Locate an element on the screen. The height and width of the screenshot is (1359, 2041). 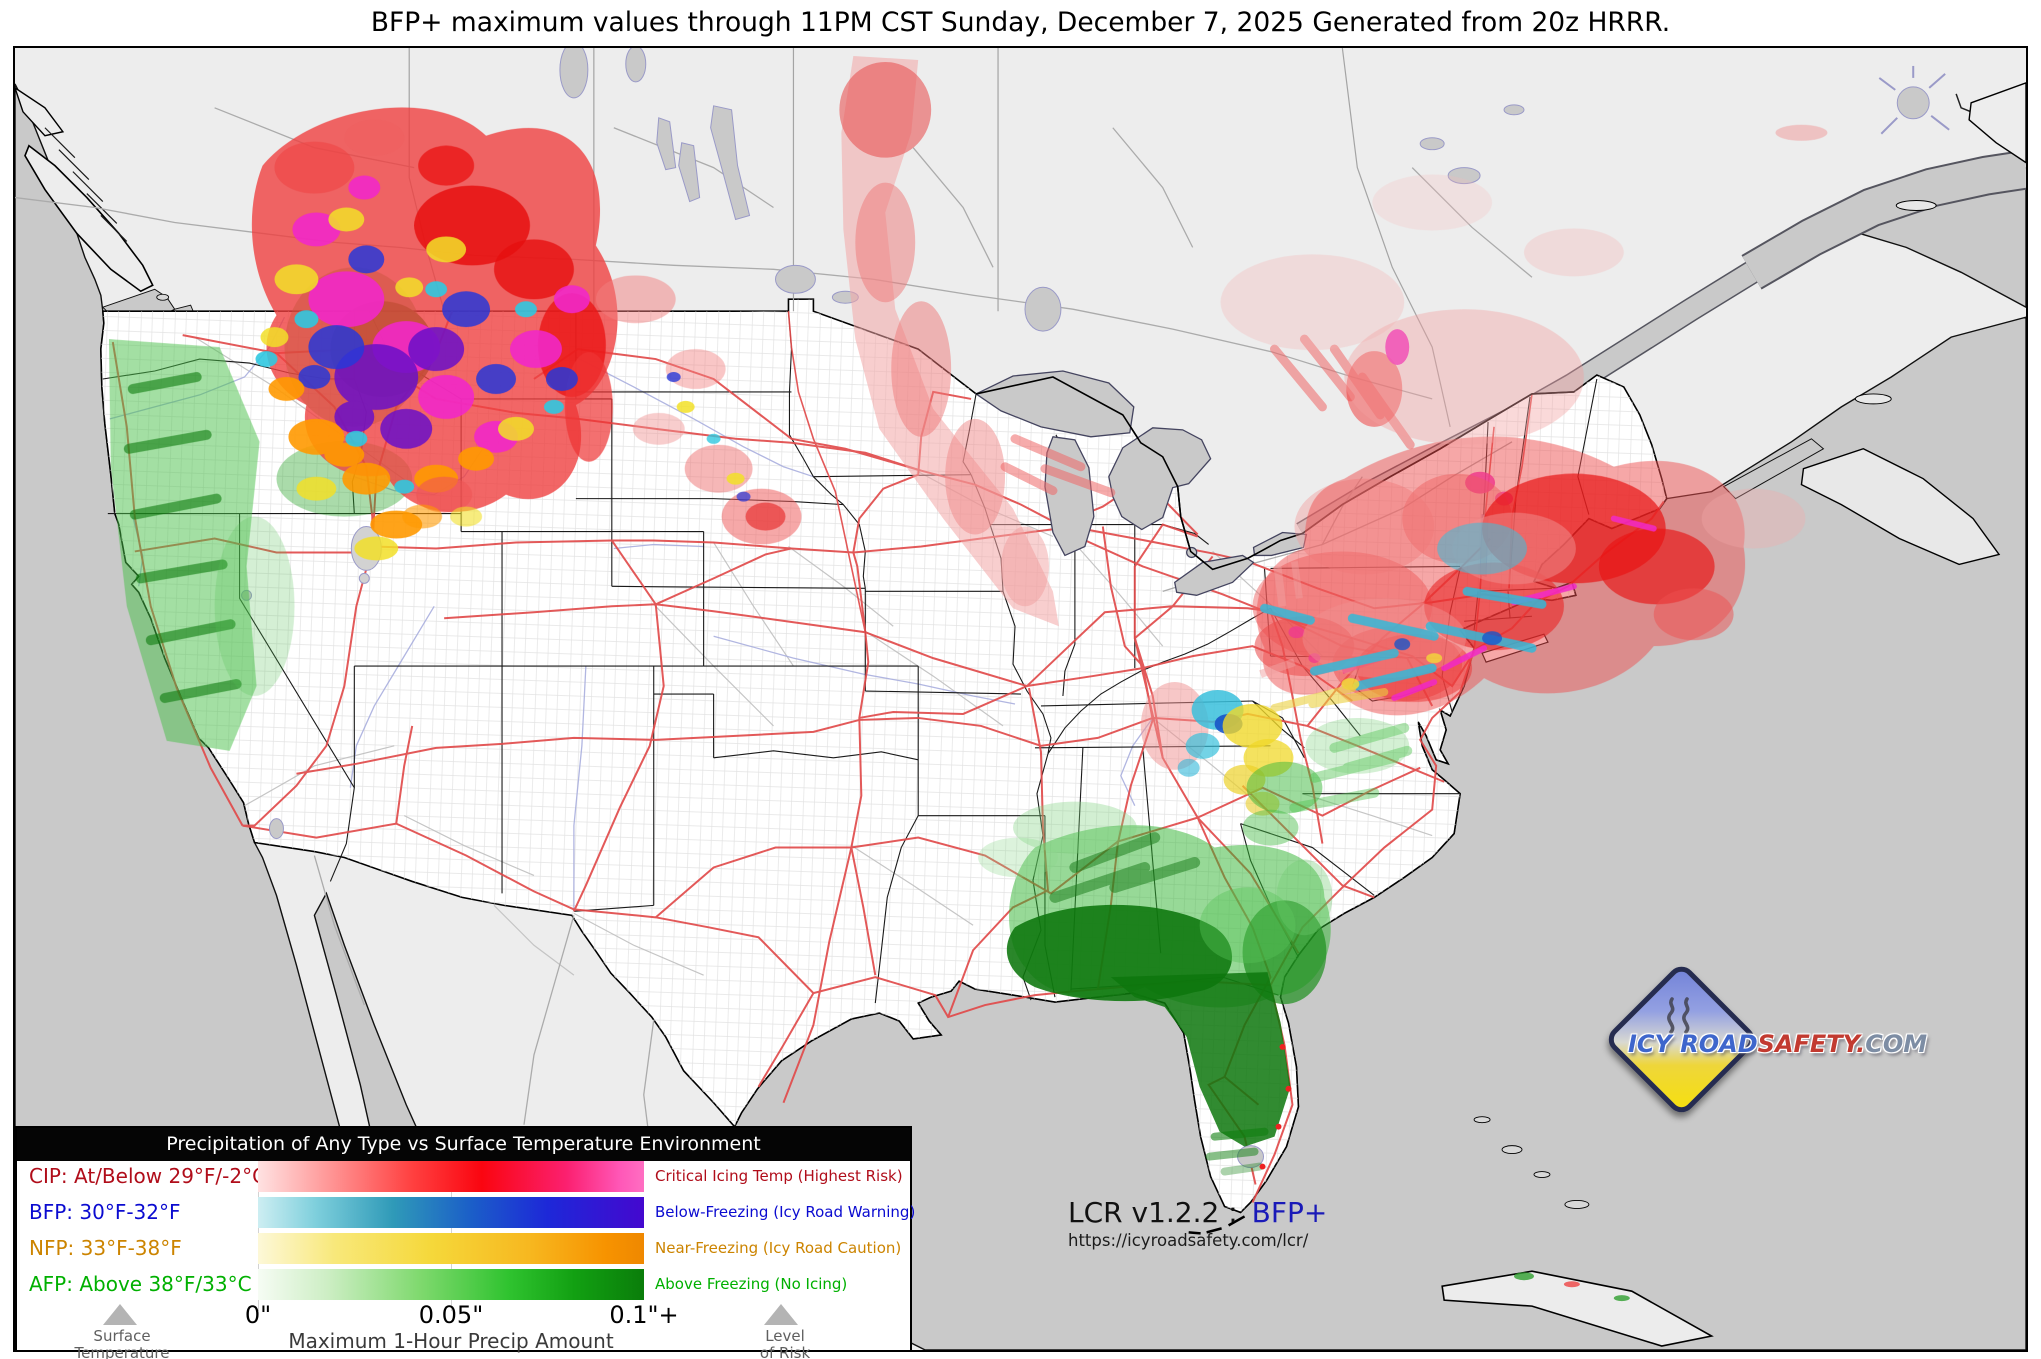
legend-gradient-bfp is located at coordinates (451, 1212).